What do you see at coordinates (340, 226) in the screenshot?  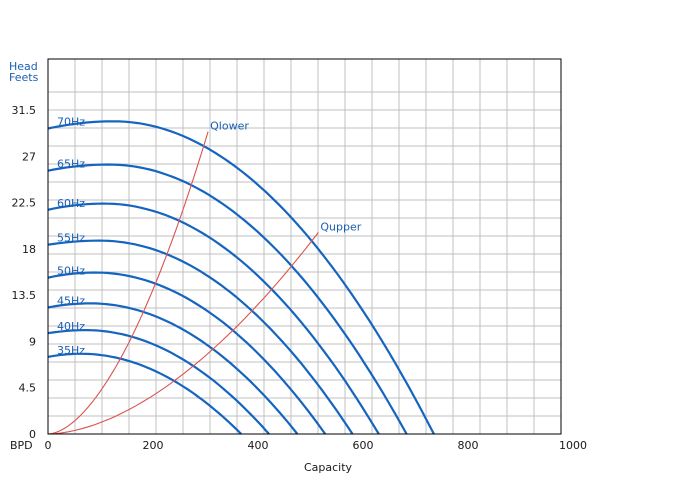 I see `boundary-label-Qupper: Qupper` at bounding box center [340, 226].